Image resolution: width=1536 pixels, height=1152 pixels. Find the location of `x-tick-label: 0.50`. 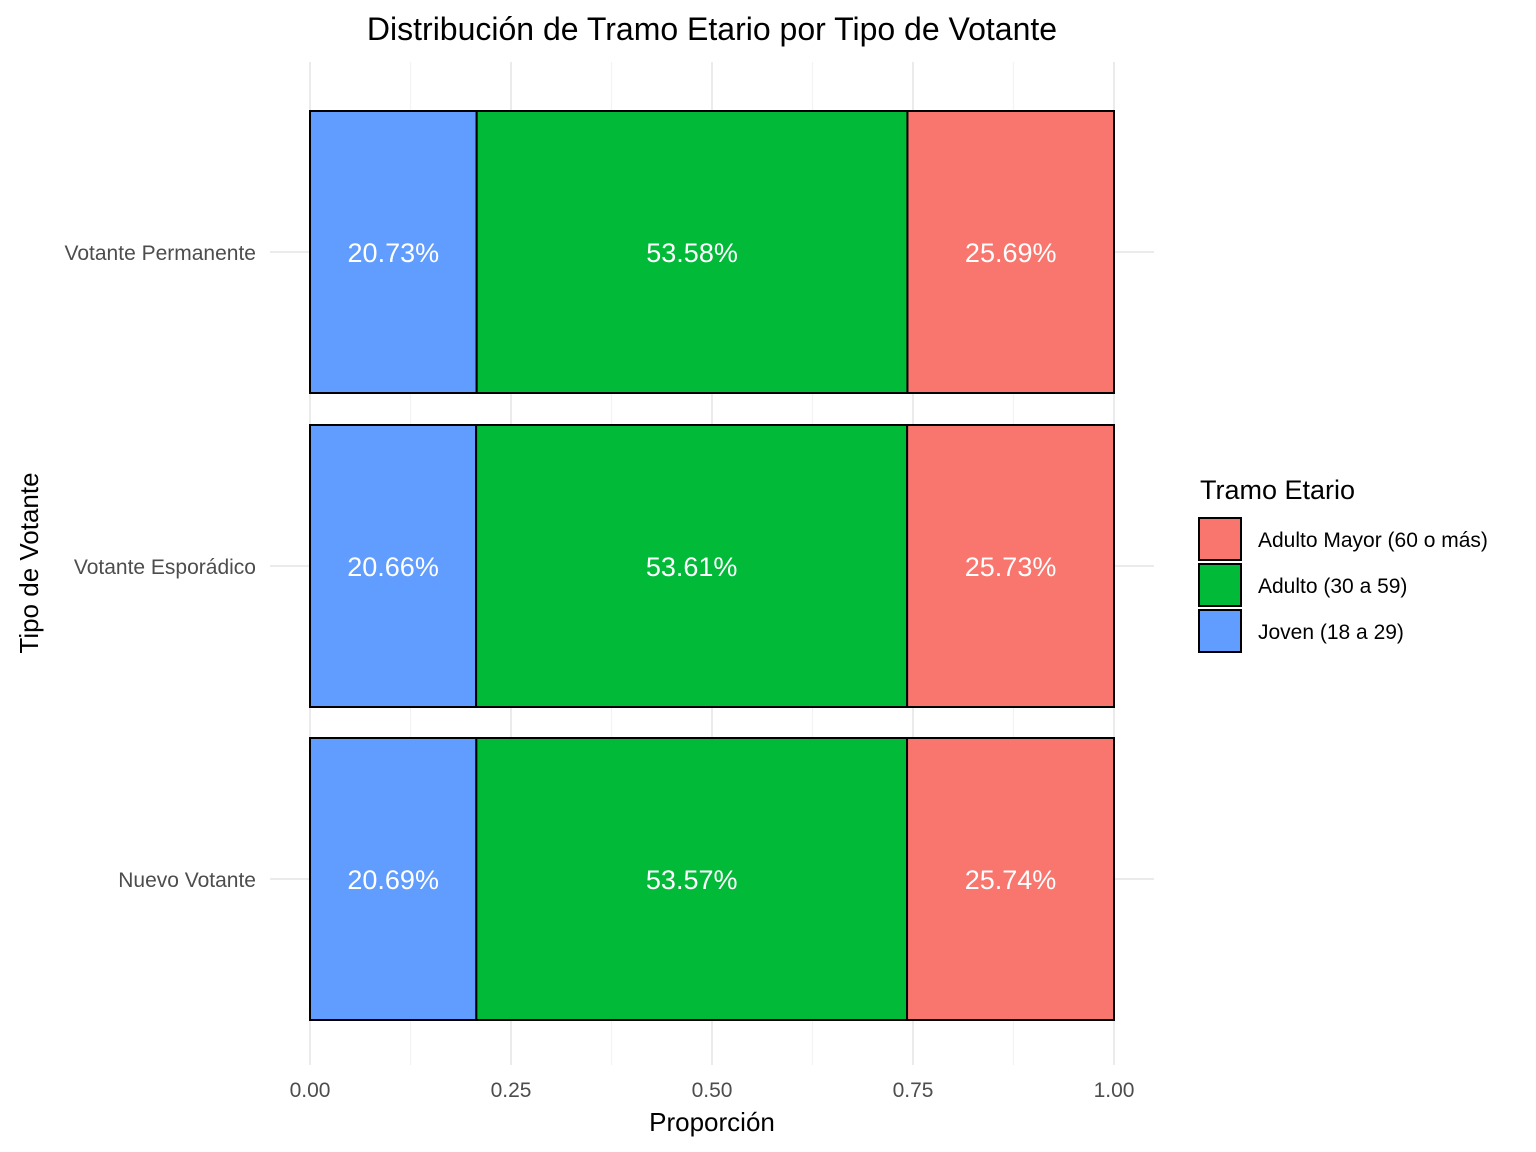

x-tick-label: 0.50 is located at coordinates (712, 1090).